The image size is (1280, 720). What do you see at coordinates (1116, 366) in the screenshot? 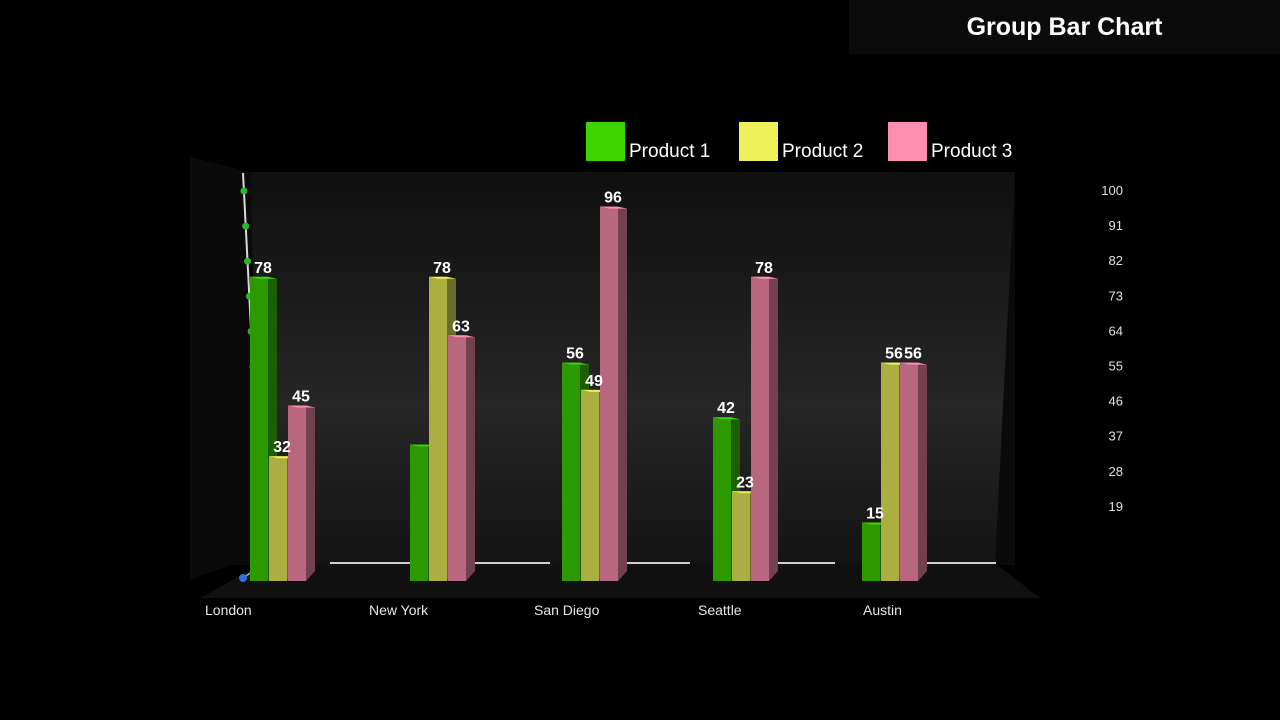
I see `y-tick-label: 55` at bounding box center [1116, 366].